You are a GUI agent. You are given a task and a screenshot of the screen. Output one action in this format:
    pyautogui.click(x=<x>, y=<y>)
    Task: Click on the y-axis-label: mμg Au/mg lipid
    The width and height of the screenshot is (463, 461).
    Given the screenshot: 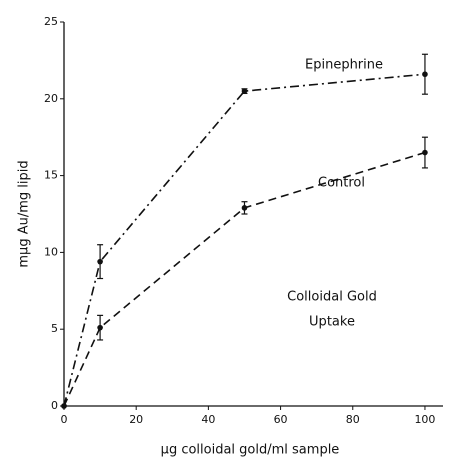 What is the action you would take?
    pyautogui.click(x=24, y=213)
    